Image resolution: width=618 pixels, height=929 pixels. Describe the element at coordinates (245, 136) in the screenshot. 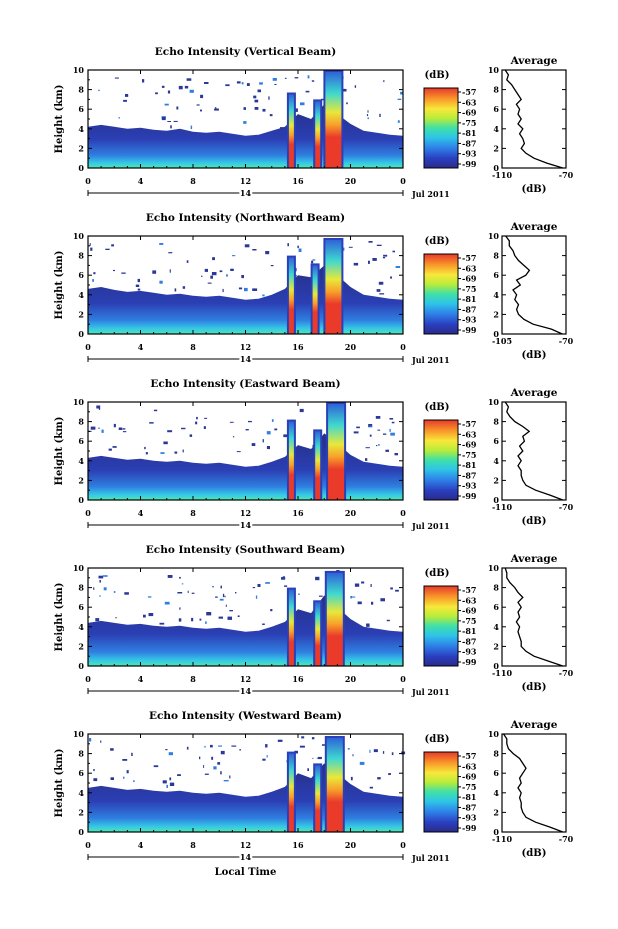

I see `echo-band` at that location.